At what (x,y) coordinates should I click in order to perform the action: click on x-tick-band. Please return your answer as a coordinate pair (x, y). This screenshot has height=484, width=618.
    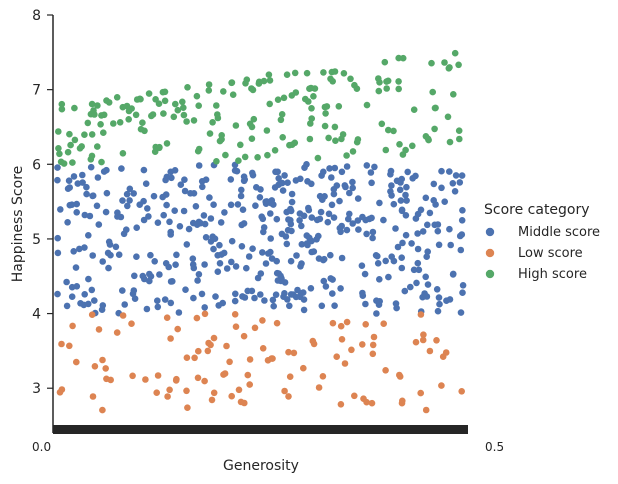
    Looking at the image, I should click on (260, 429).